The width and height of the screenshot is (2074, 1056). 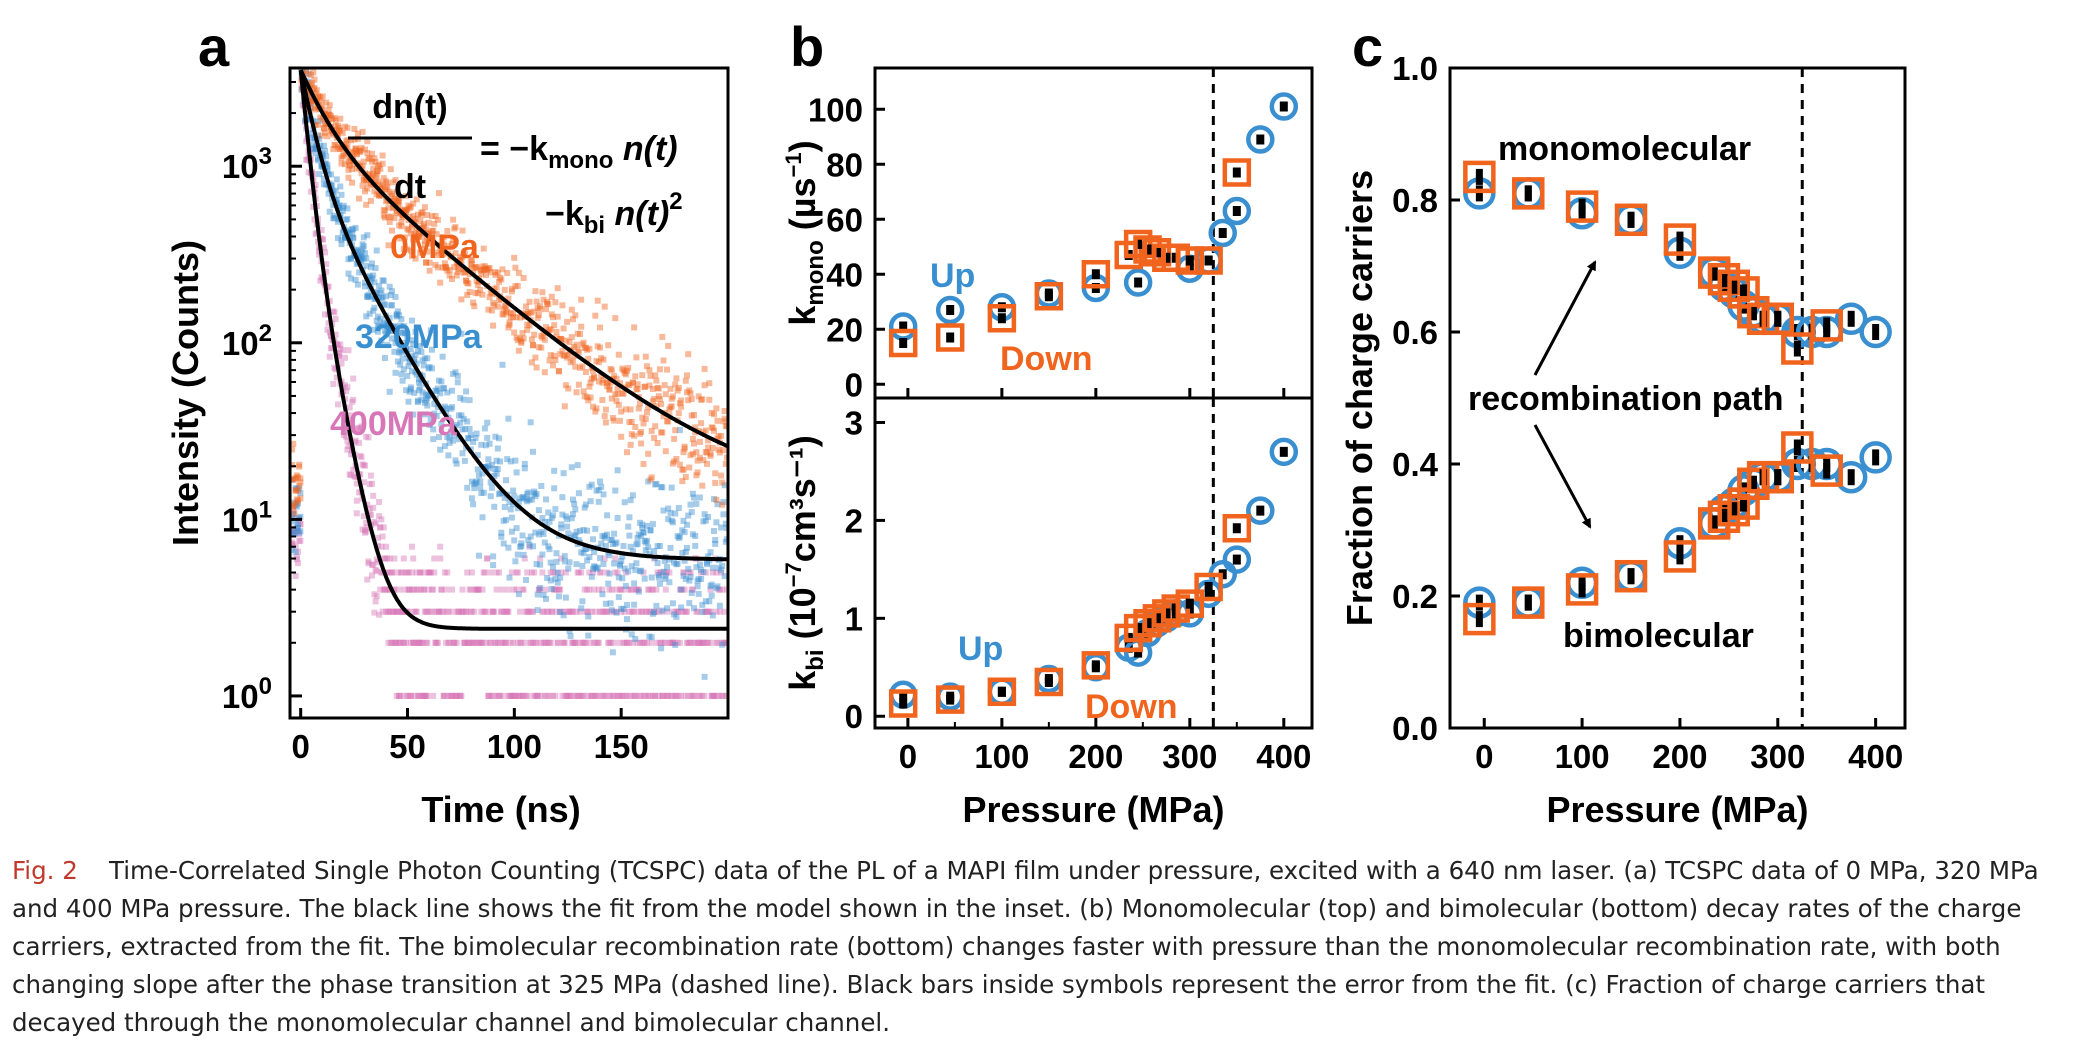 I want to click on y-tick-label: 3, so click(x=854, y=422).